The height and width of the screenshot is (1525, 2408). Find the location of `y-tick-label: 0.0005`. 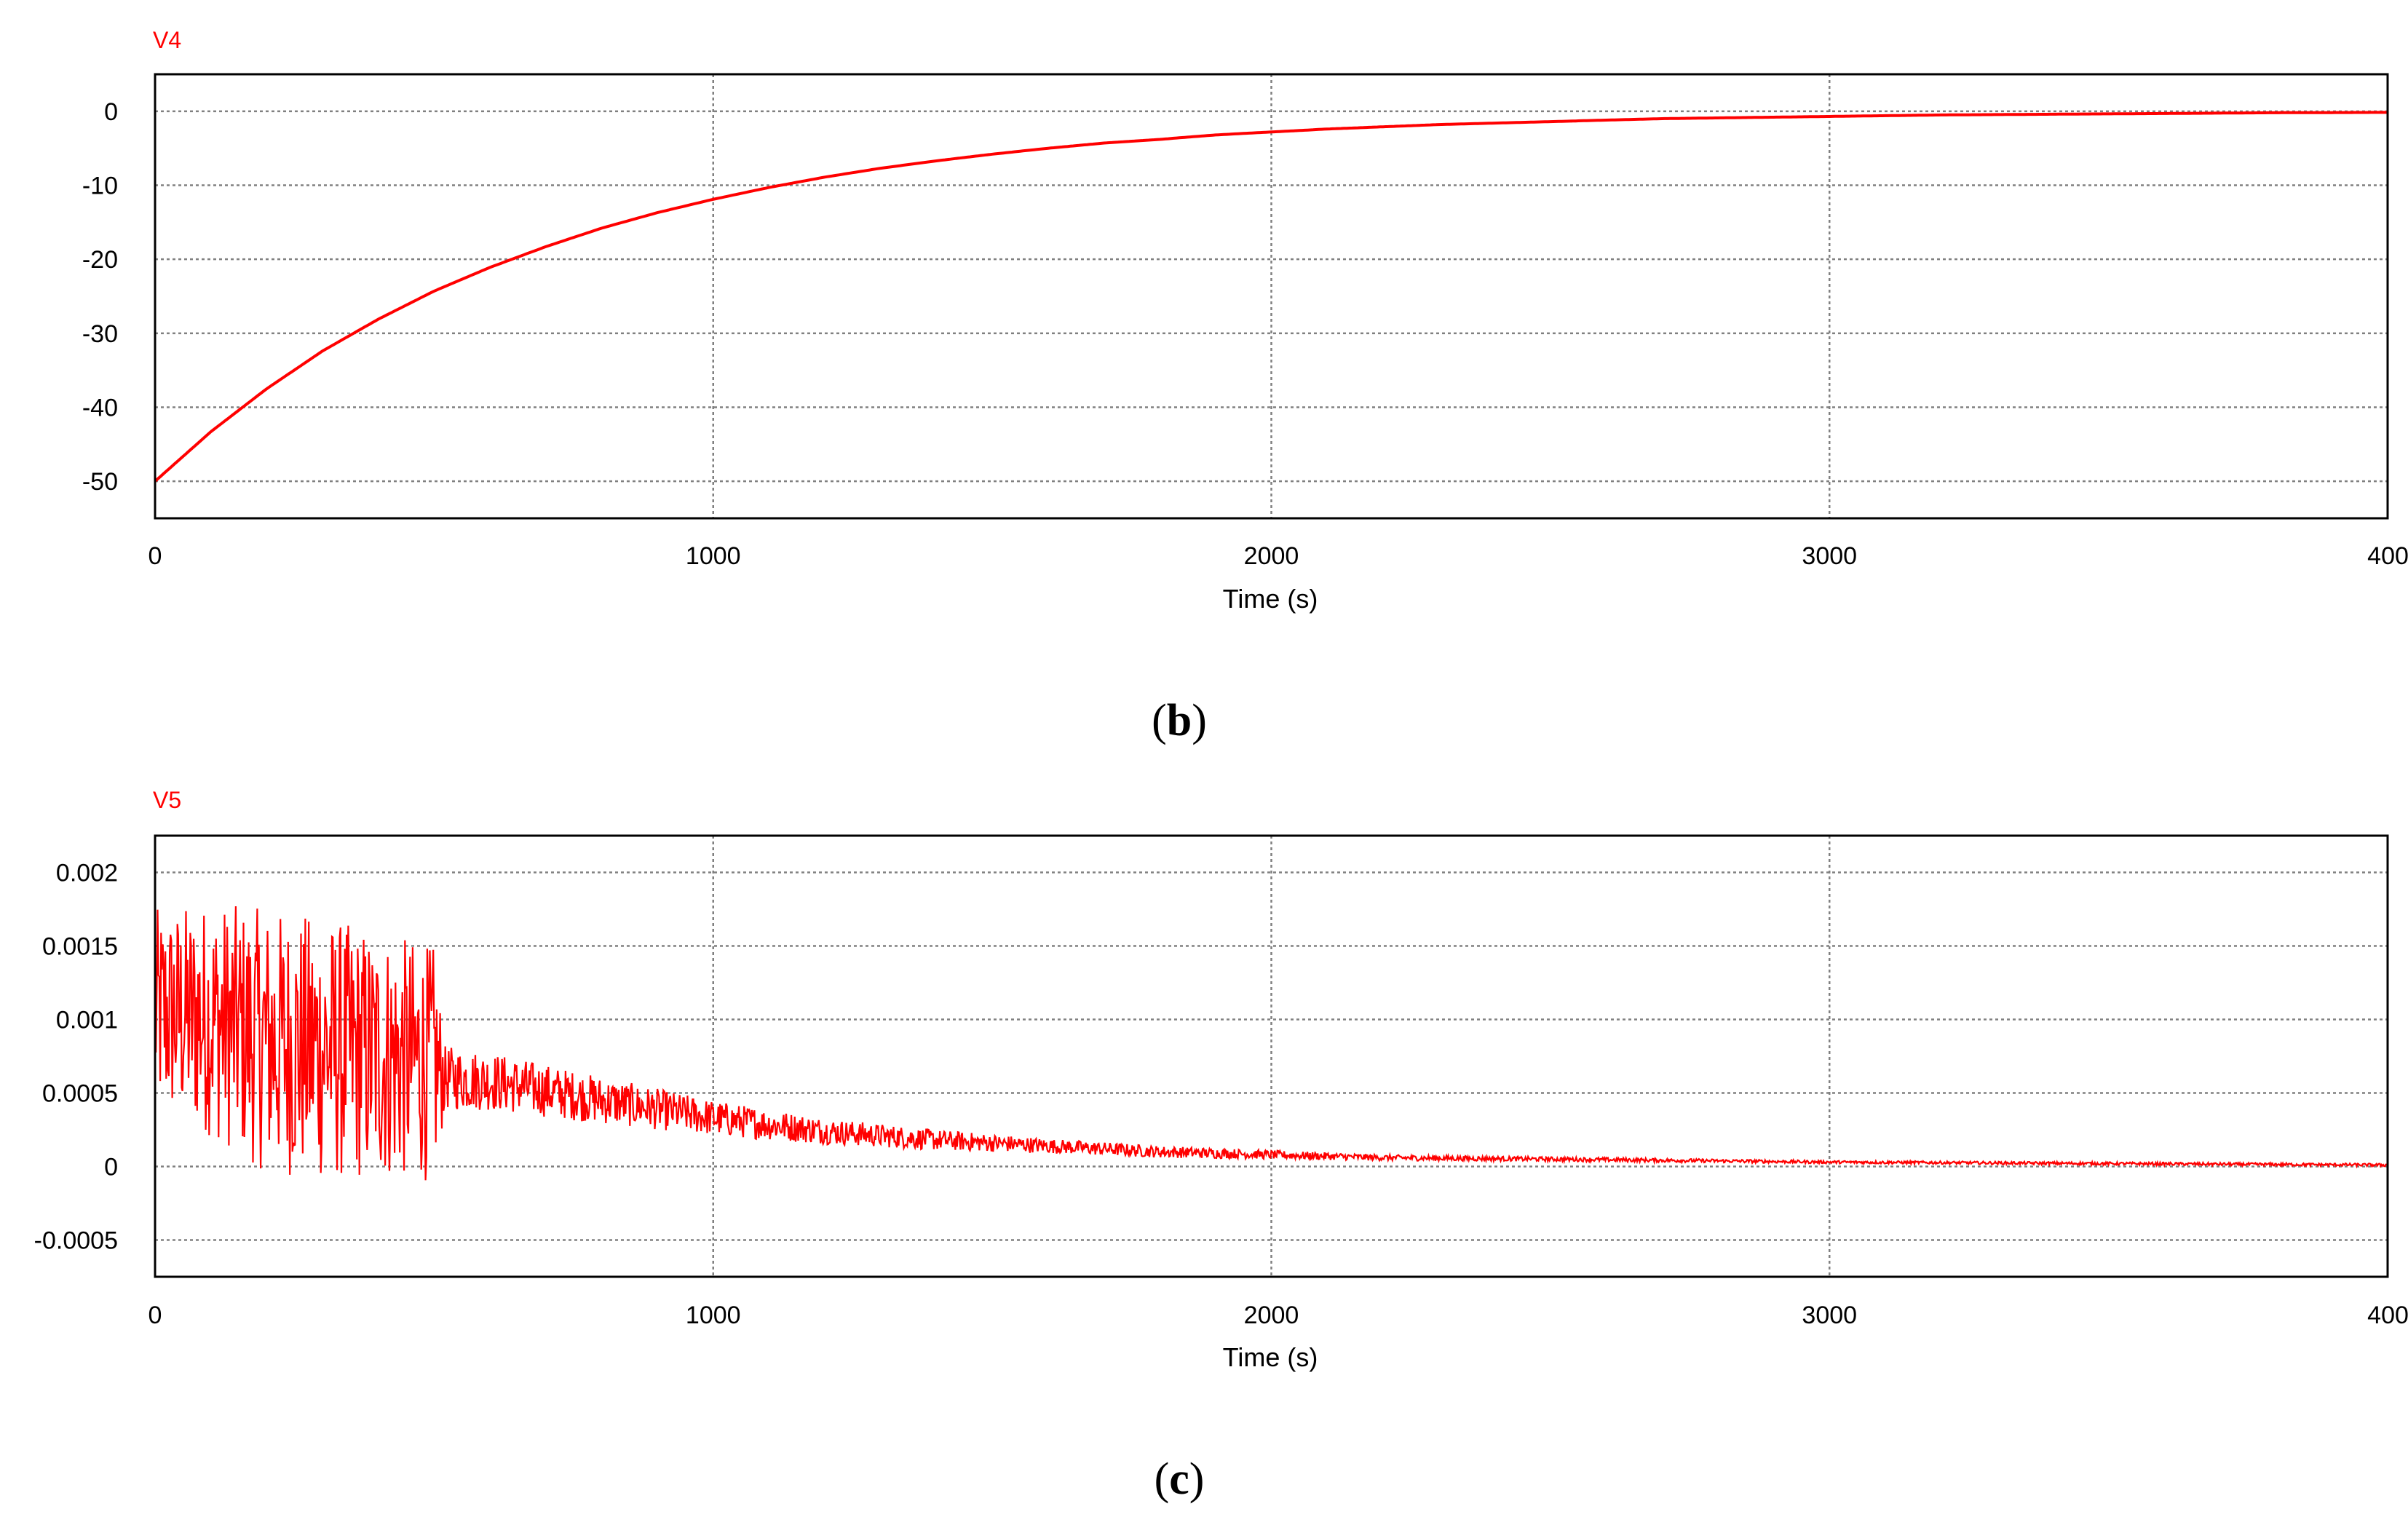

y-tick-label: 0.0005 is located at coordinates (80, 1094).